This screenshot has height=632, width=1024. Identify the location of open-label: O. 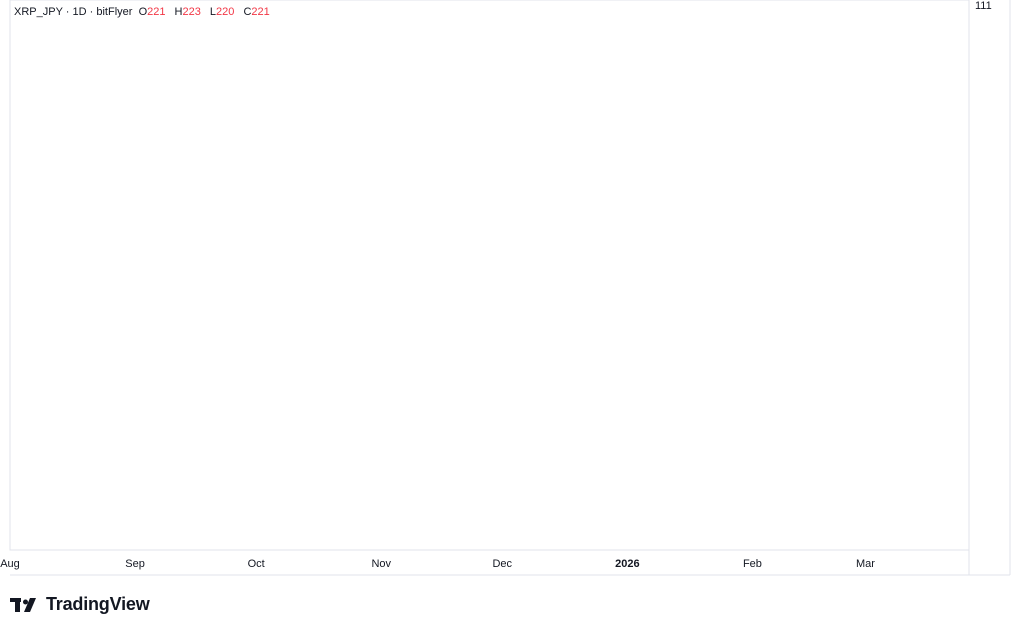
(143, 12).